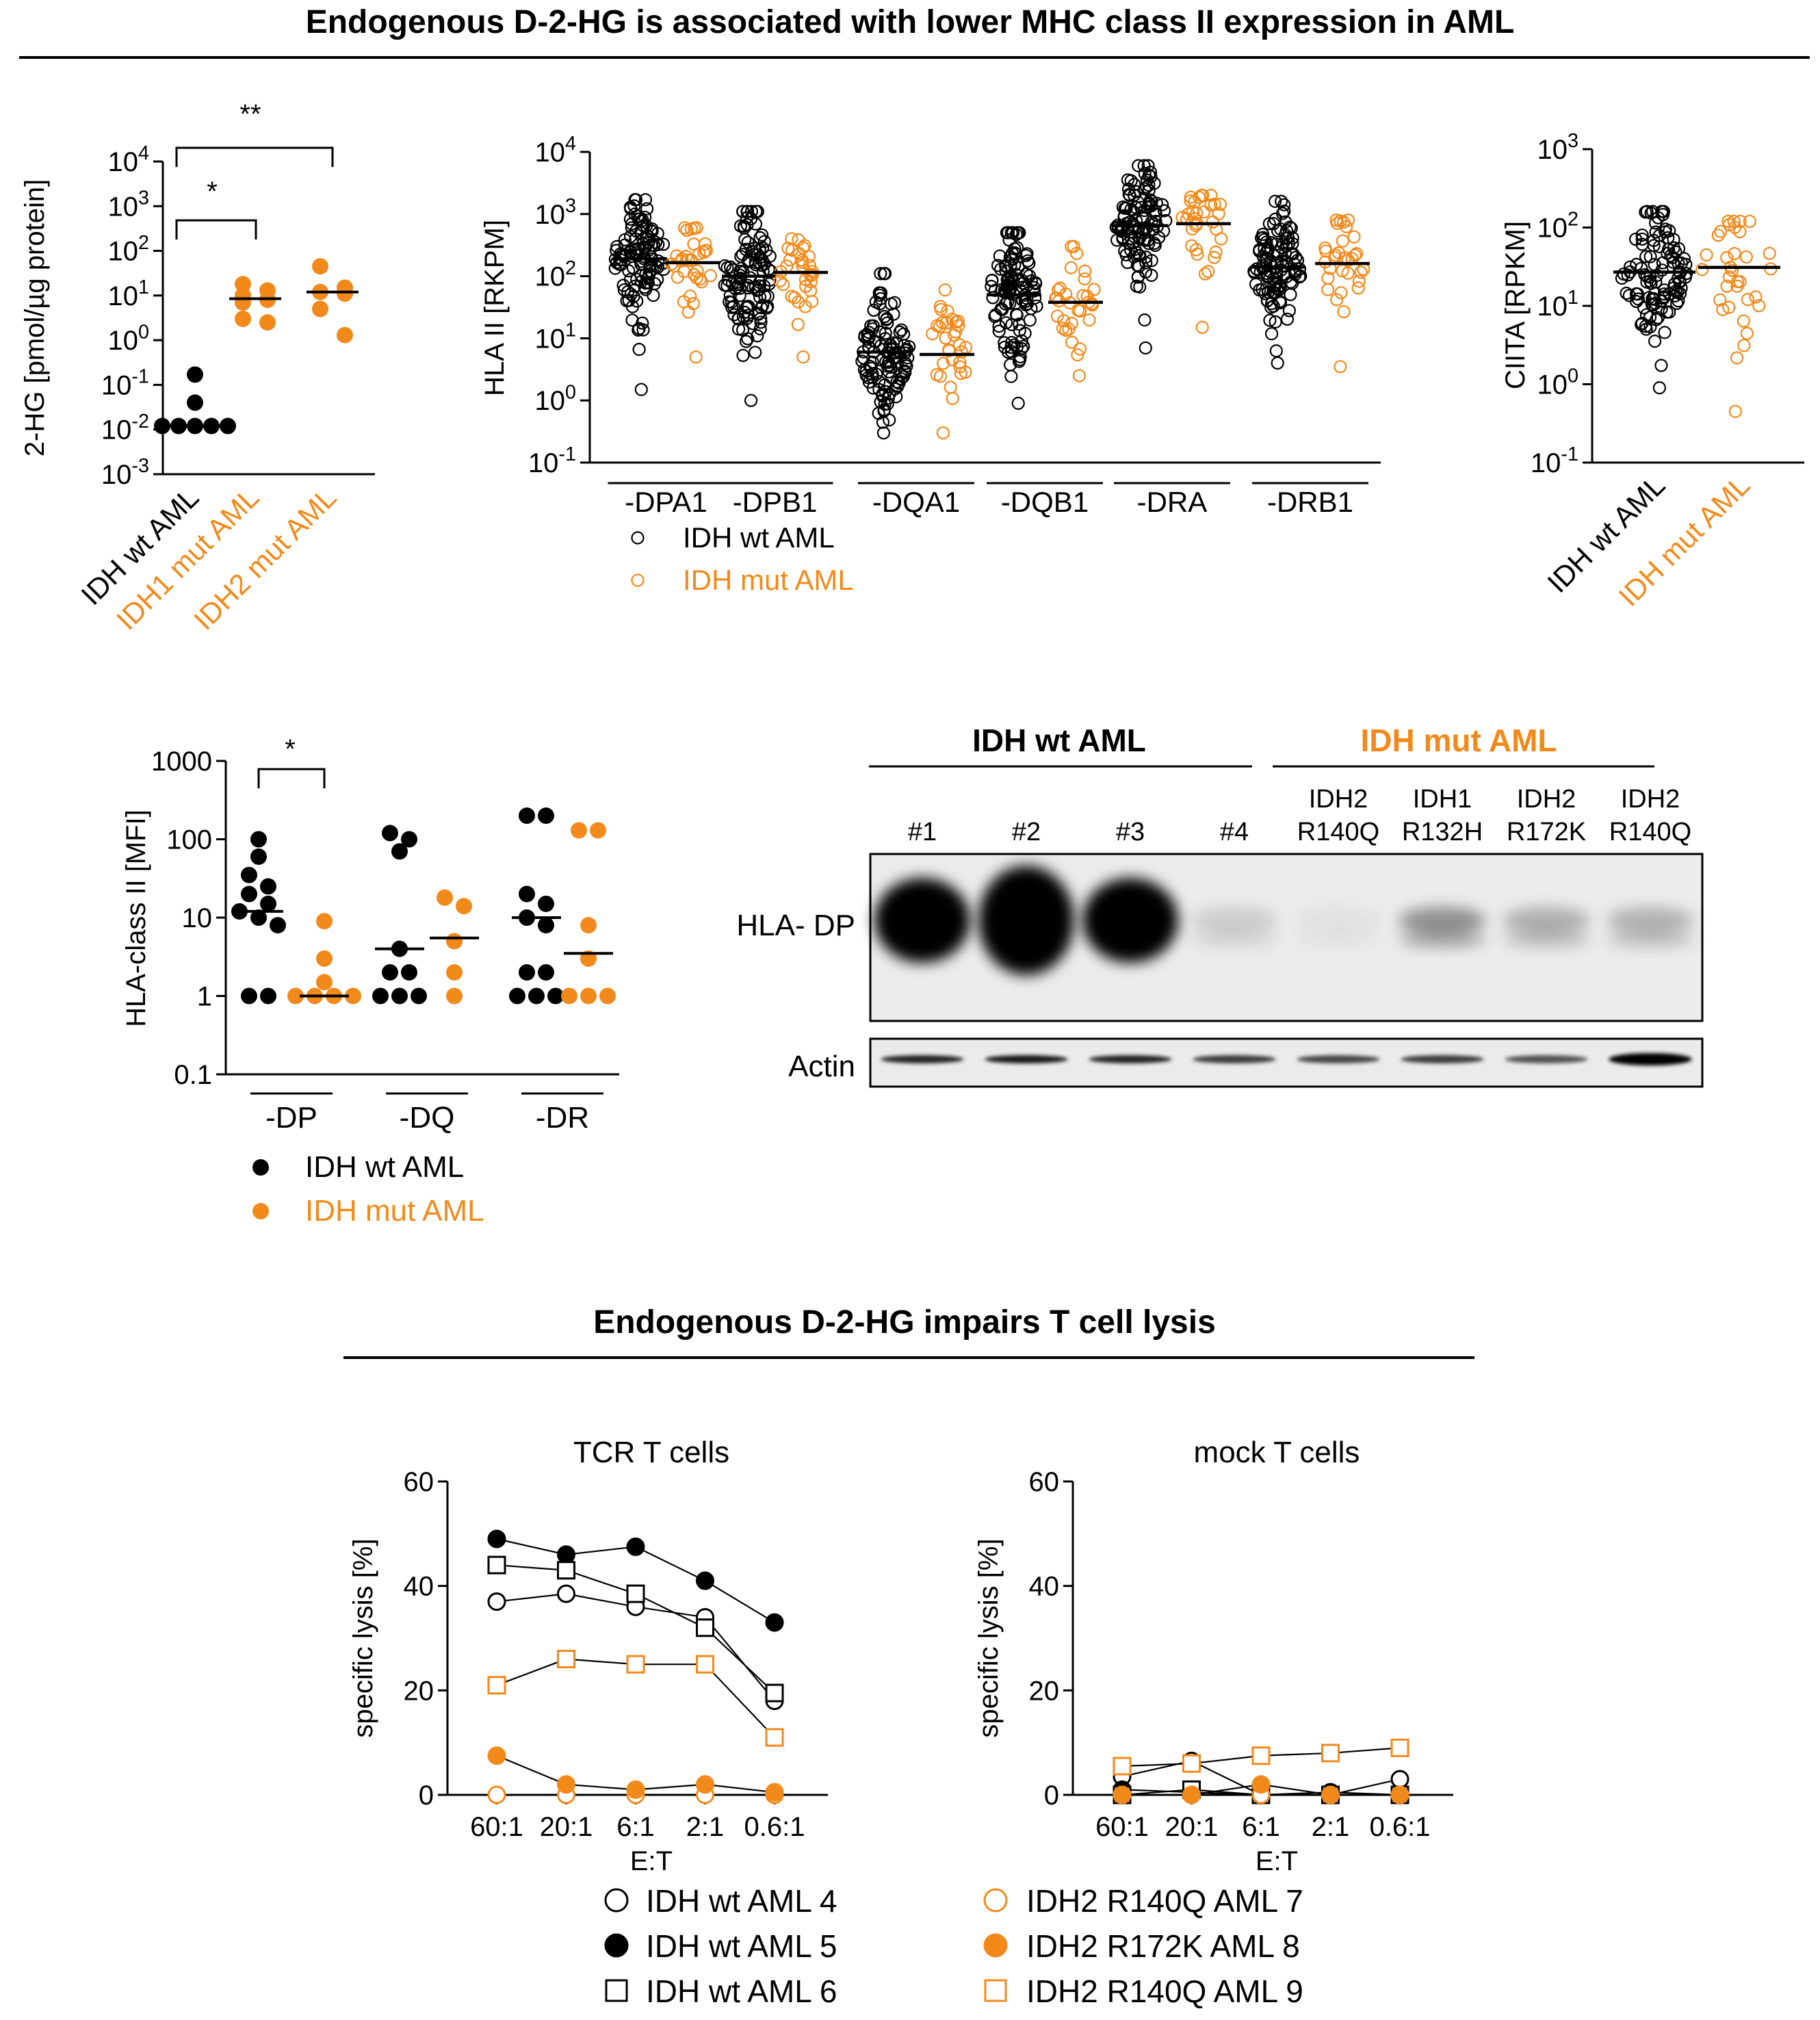  What do you see at coordinates (1442, 938) in the screenshot?
I see `wb-hla-band-lower` at bounding box center [1442, 938].